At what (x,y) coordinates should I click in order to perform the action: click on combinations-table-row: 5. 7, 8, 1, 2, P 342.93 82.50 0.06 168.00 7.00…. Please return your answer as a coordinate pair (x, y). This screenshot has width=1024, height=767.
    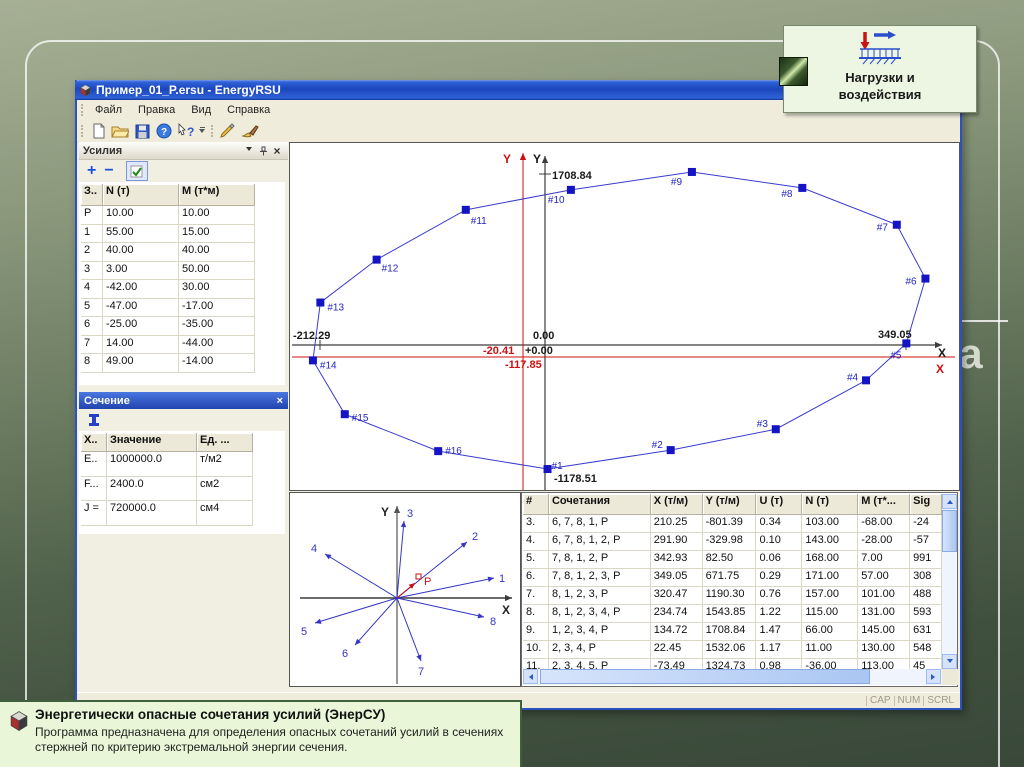
    Looking at the image, I should click on (732, 560).